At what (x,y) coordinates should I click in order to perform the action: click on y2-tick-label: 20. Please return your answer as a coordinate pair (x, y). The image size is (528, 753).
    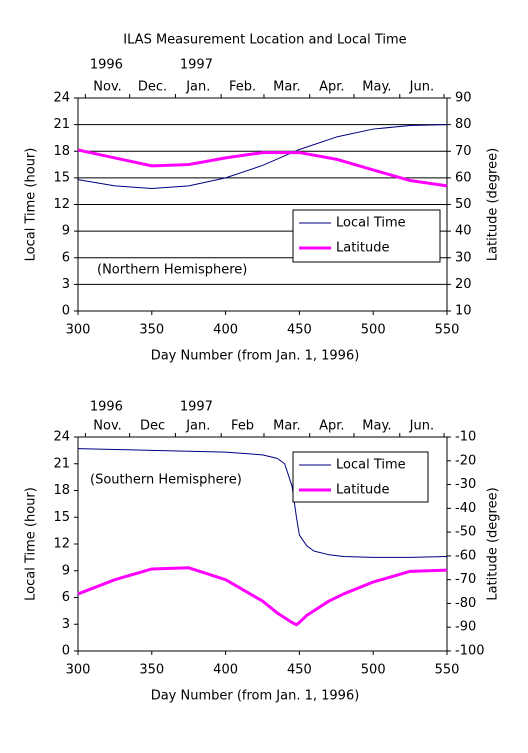
    Looking at the image, I should click on (463, 284).